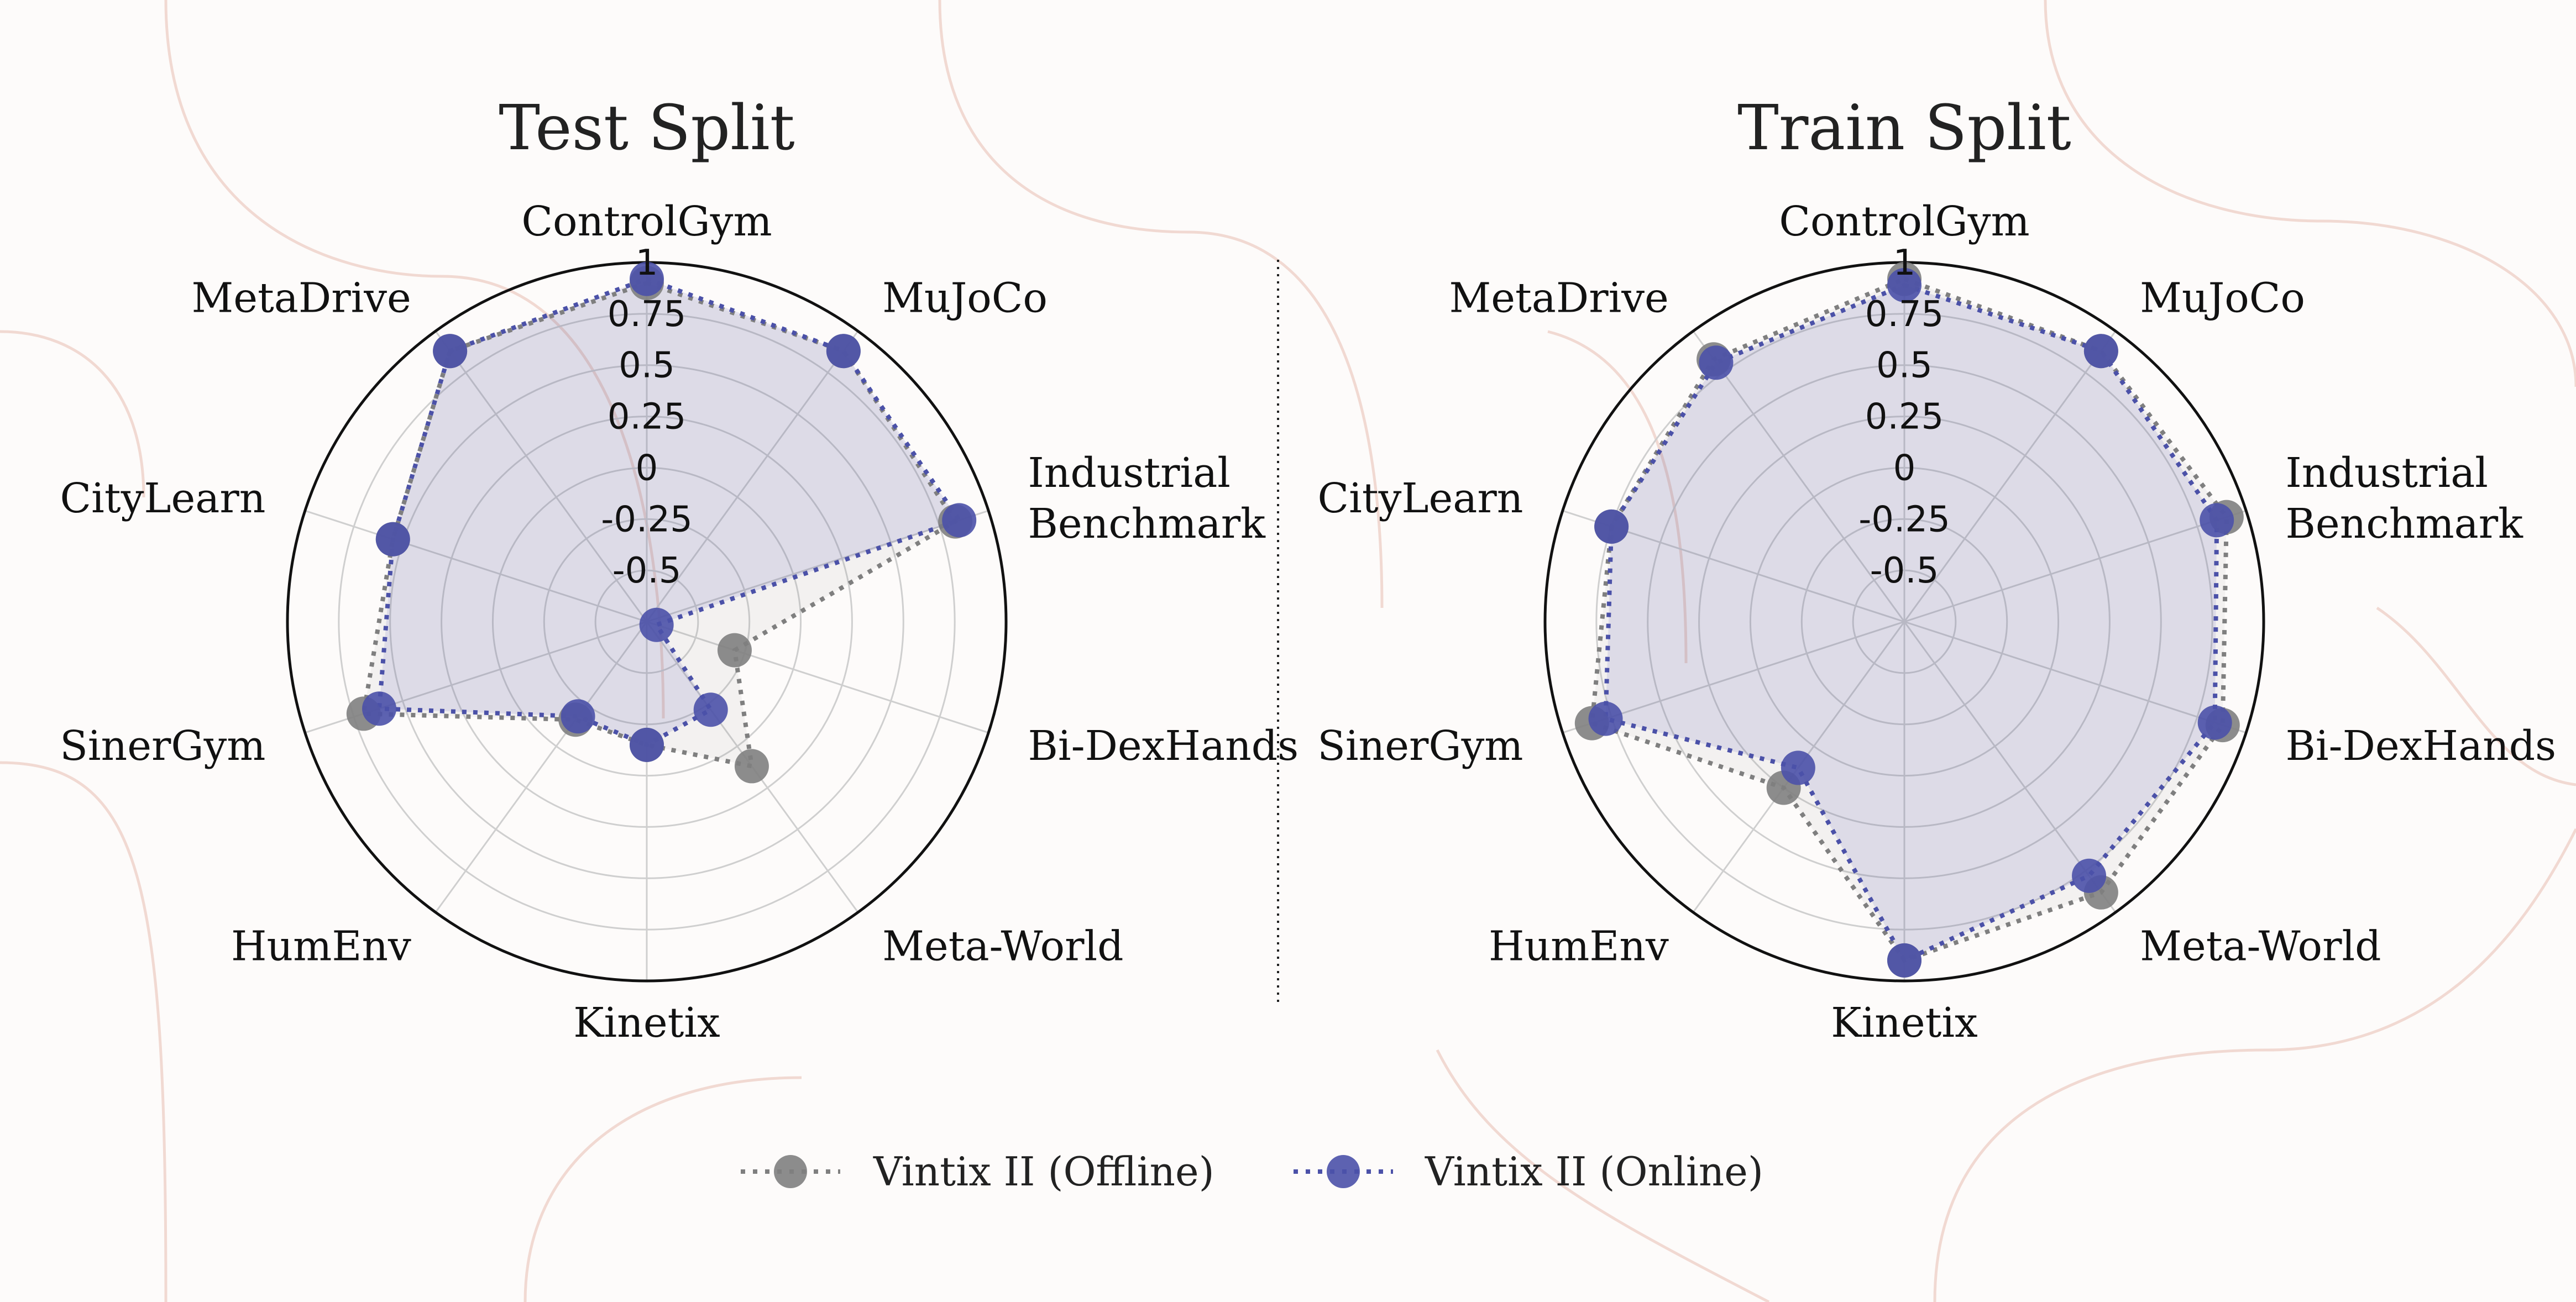  I want to click on legend-offline-marker, so click(790, 1171).